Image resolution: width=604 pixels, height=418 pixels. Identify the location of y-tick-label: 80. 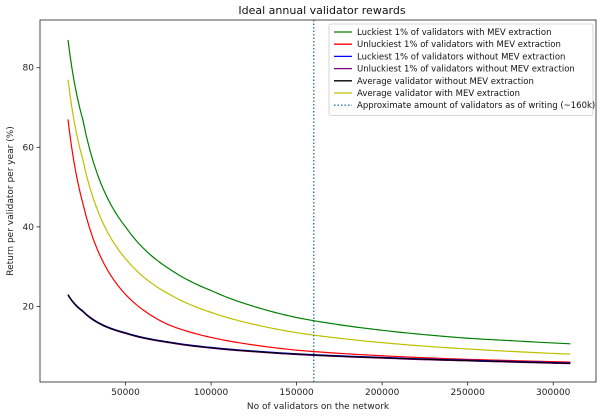
(29, 69).